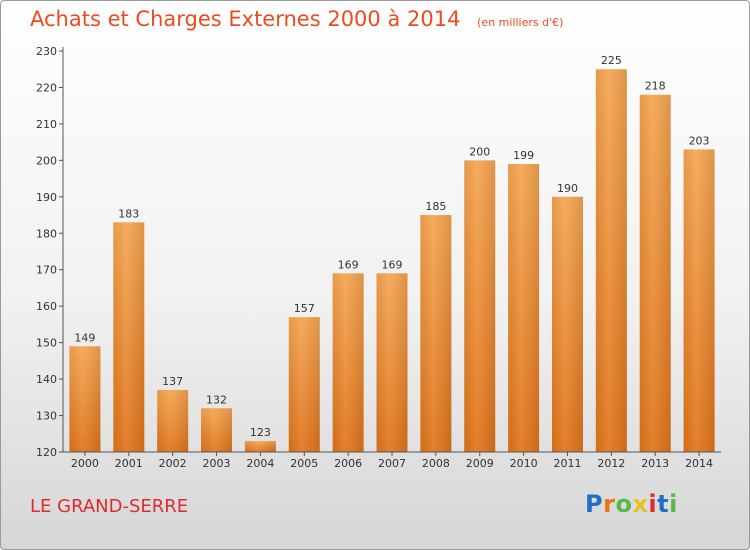 The image size is (750, 550). Describe the element at coordinates (46, 160) in the screenshot. I see `y-tick-label-200: 200` at that location.